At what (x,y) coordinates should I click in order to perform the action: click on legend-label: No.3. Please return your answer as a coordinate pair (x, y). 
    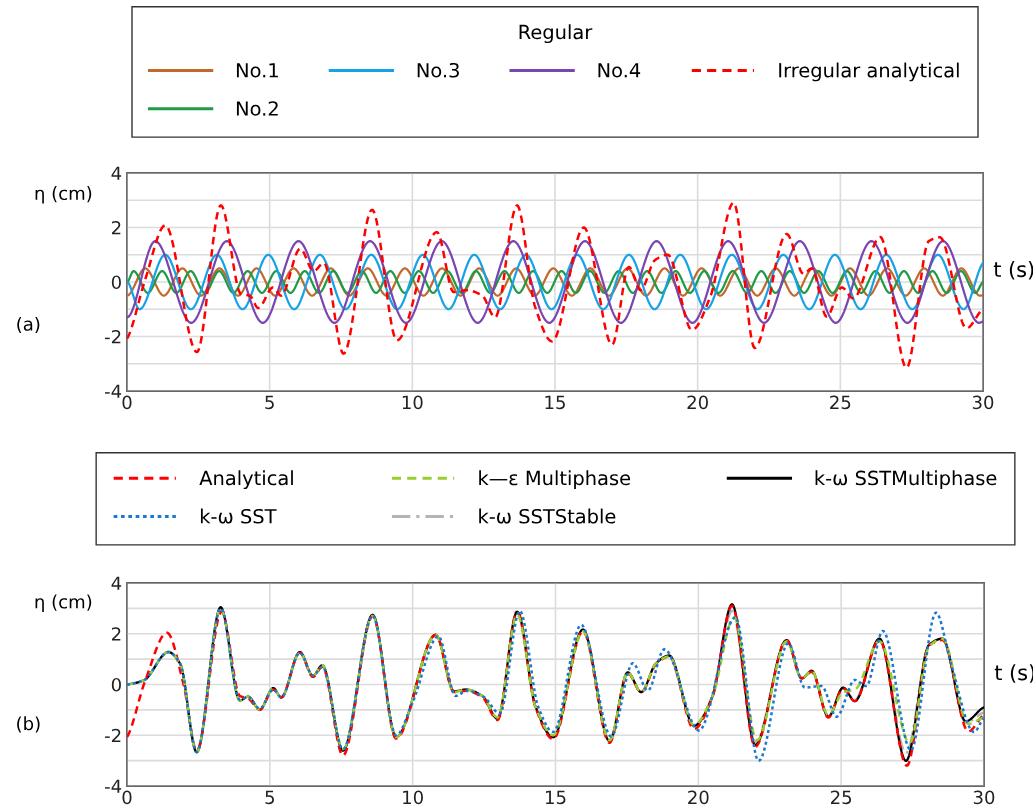
    Looking at the image, I should click on (438, 70).